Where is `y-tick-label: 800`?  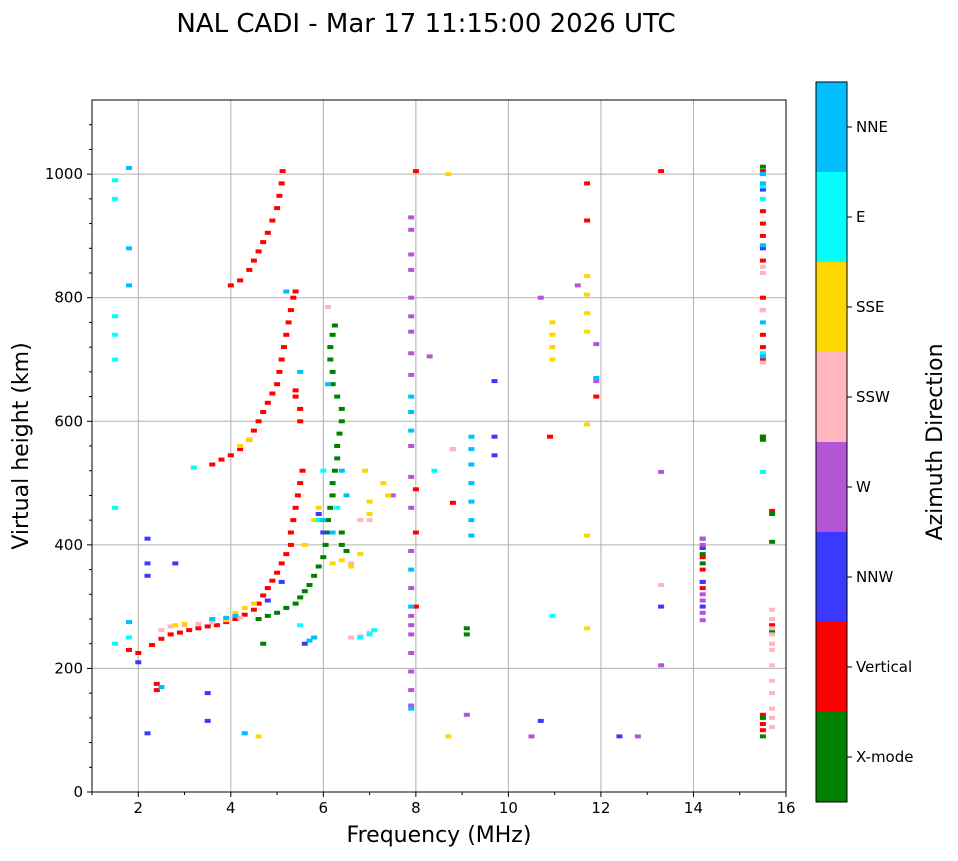
y-tick-label: 800 is located at coordinates (68, 298).